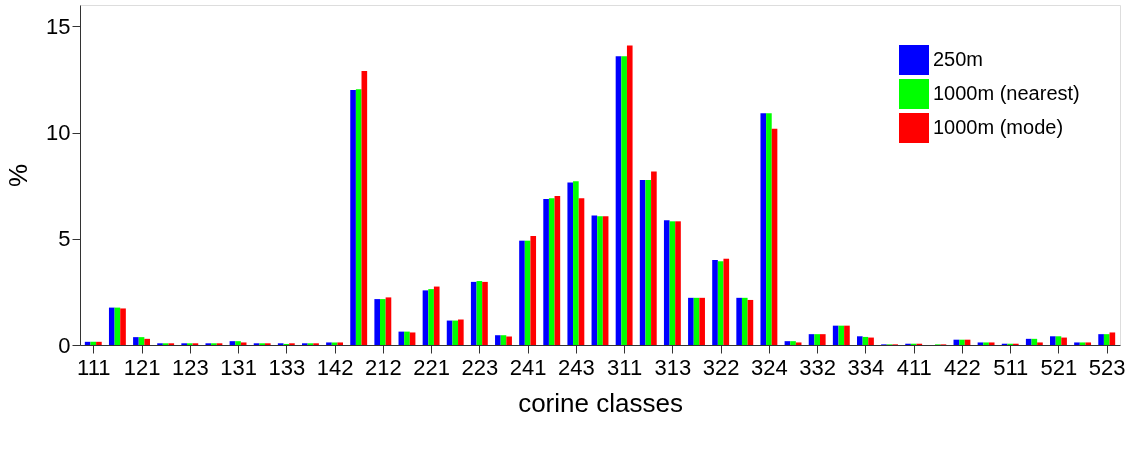 Image resolution: width=1133 pixels, height=453 pixels. What do you see at coordinates (998, 127) in the screenshot?
I see `legend-label: 1000m (mode)` at bounding box center [998, 127].